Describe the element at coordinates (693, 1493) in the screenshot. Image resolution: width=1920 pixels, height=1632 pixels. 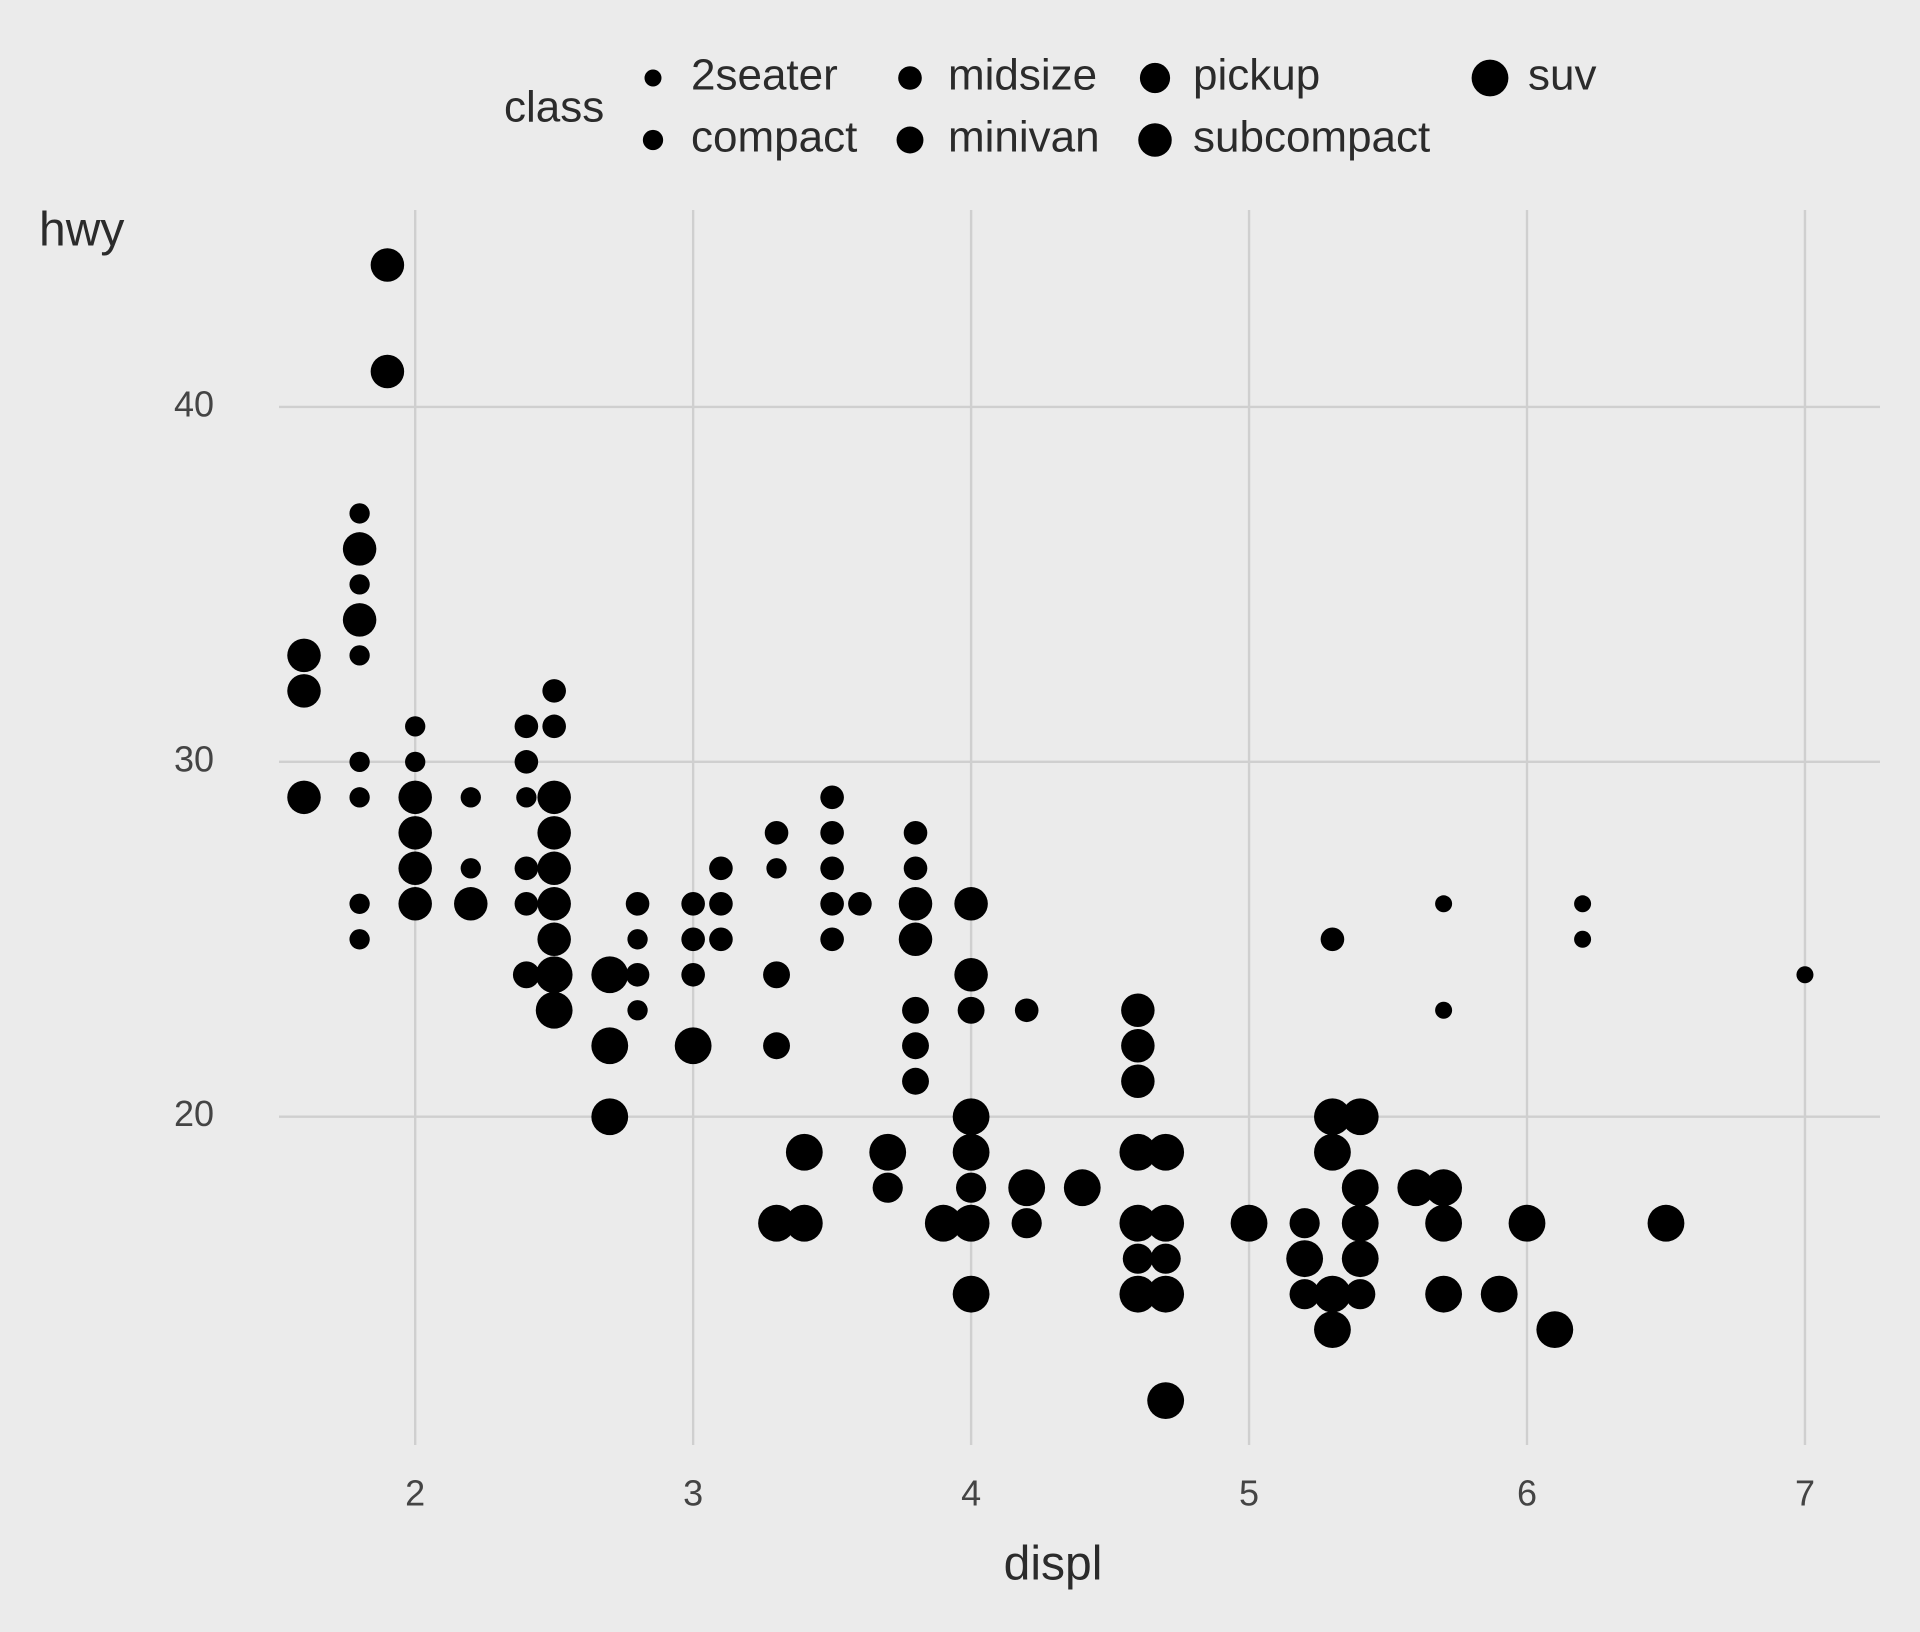
I see `x-tick-label: 3` at that location.